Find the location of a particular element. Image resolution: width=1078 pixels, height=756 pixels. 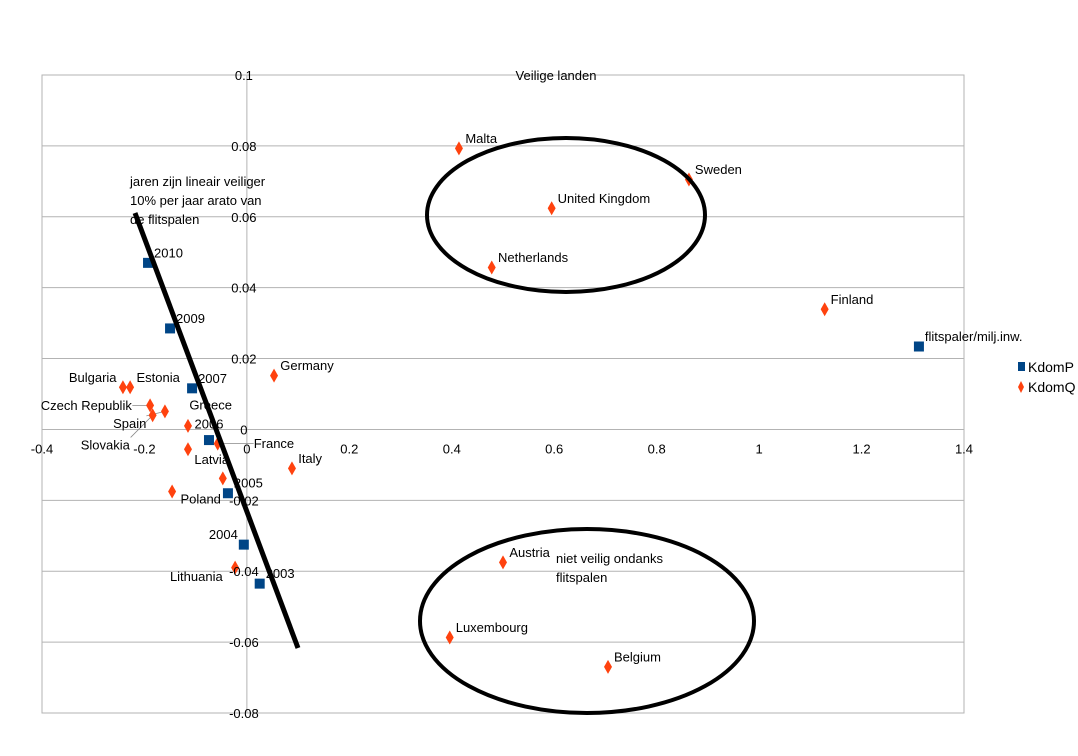

data-label: Greece is located at coordinates (210, 405).